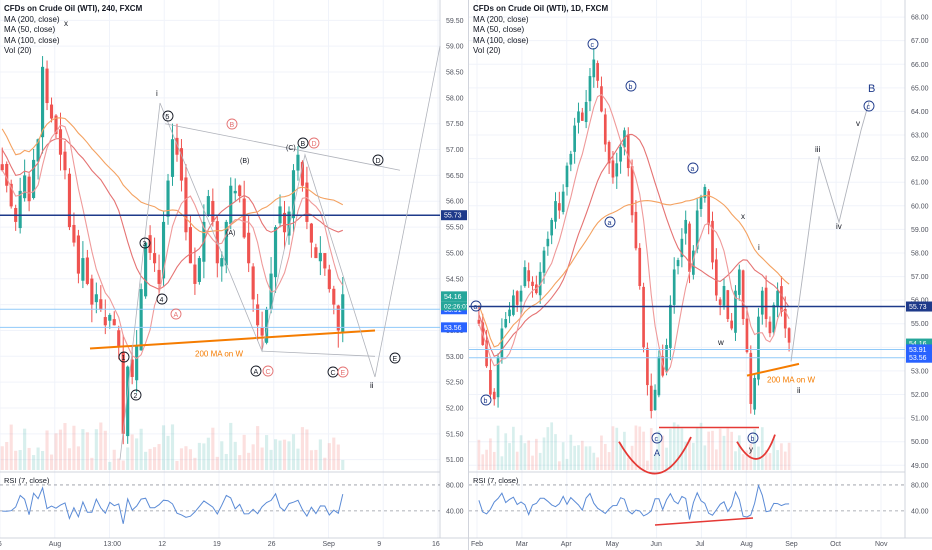 The height and width of the screenshot is (550, 932). I want to click on price-tag-current-bg, so click(454, 296).